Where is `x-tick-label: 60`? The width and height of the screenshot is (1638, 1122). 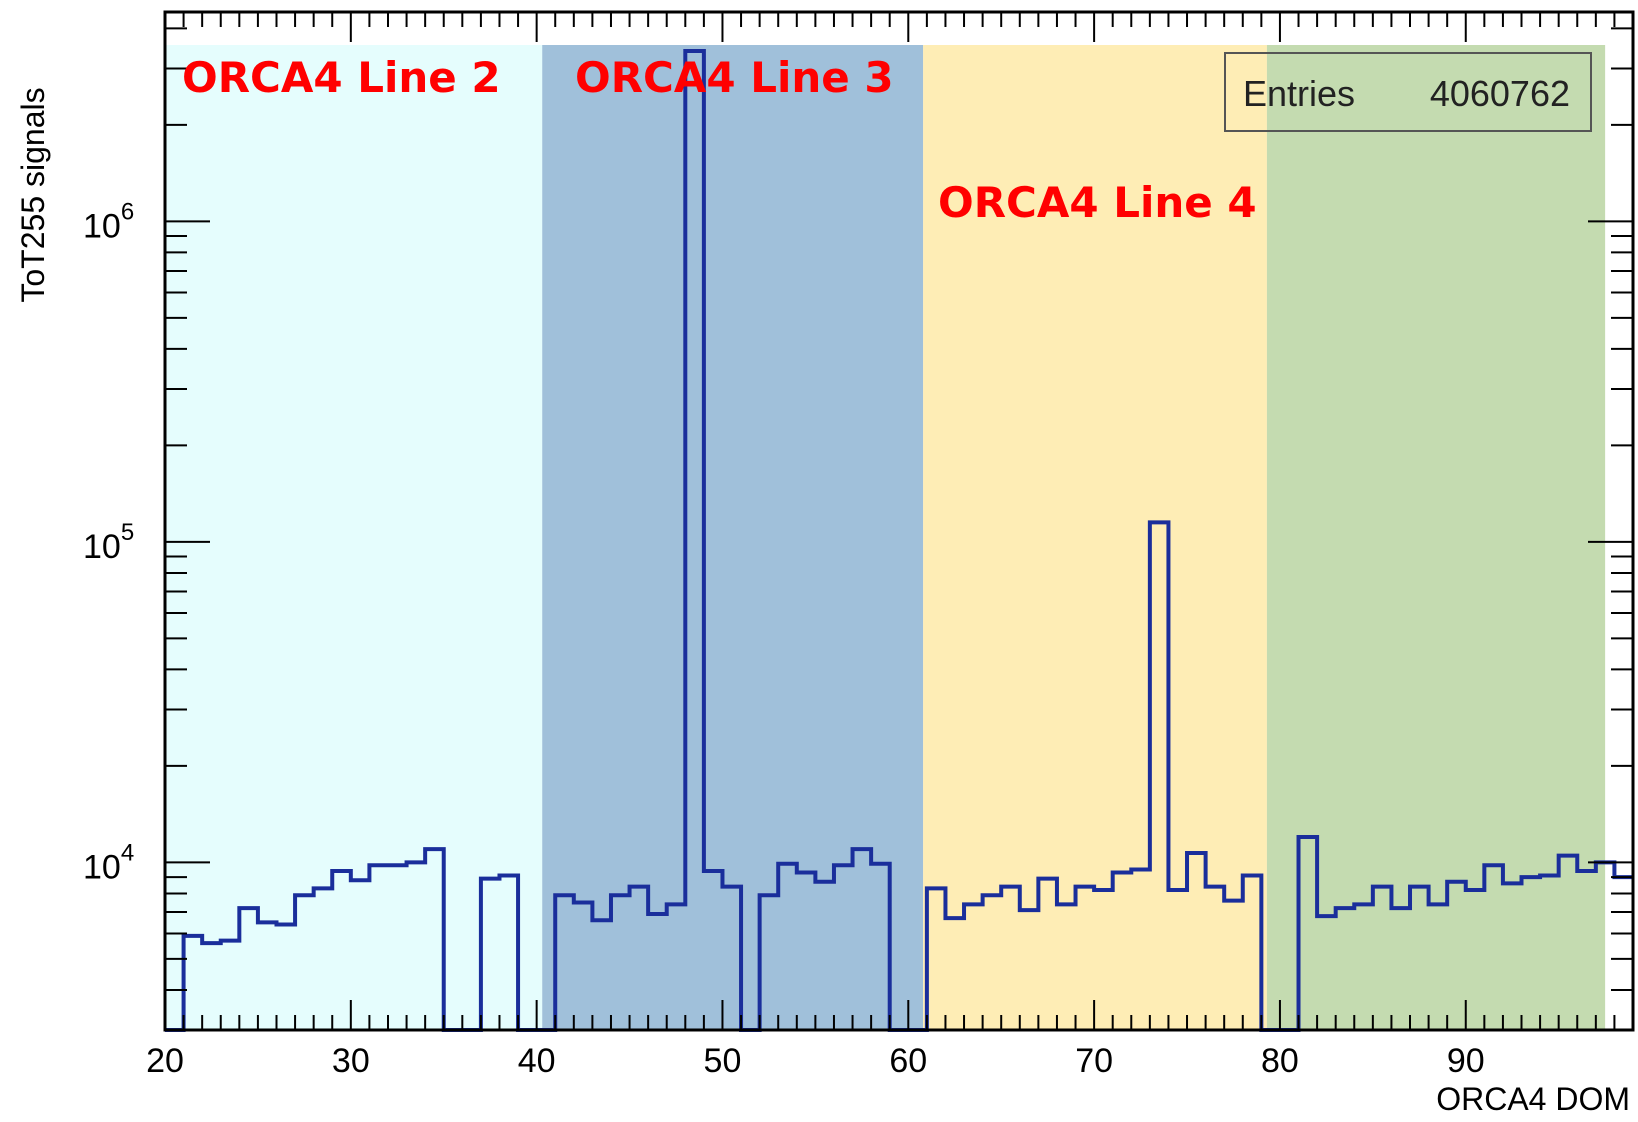 x-tick-label: 60 is located at coordinates (908, 1061).